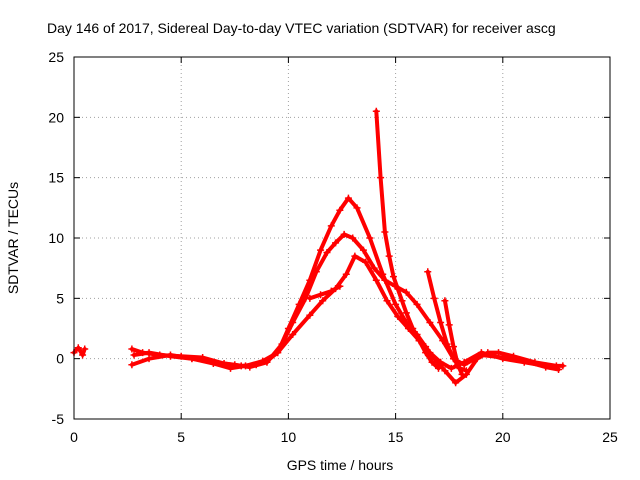  Describe the element at coordinates (74, 437) in the screenshot. I see `x-tick-label: 0` at that location.